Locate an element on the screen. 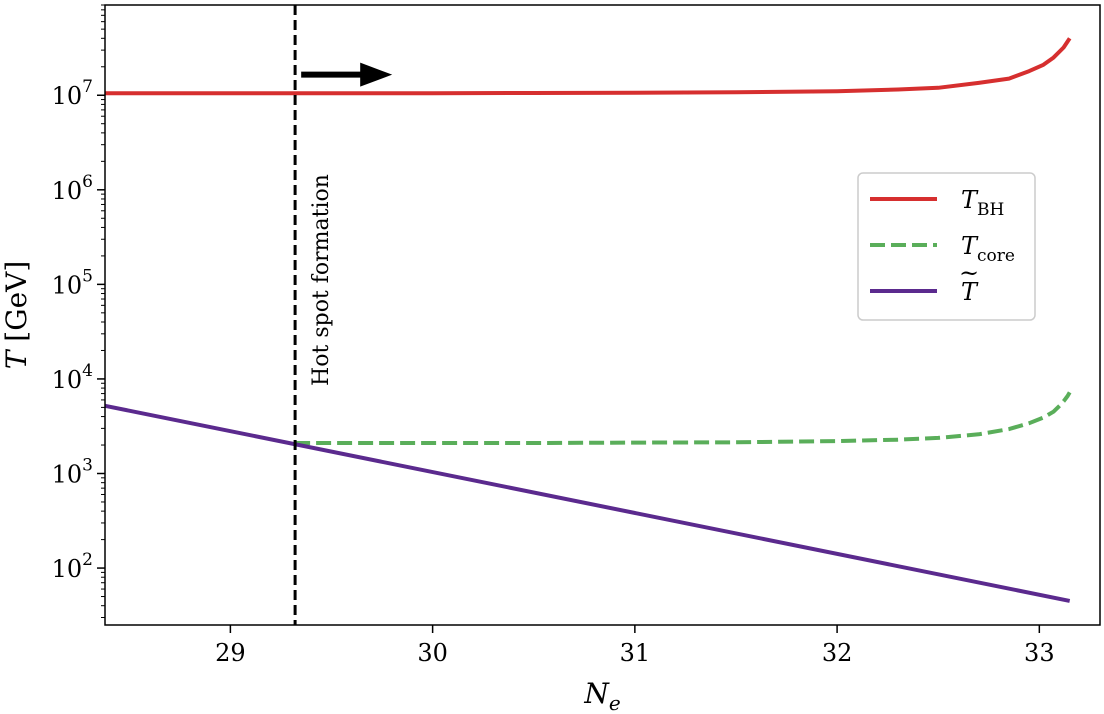 The width and height of the screenshot is (1104, 714). y-tick-label: 10⁷ is located at coordinates (72, 93).